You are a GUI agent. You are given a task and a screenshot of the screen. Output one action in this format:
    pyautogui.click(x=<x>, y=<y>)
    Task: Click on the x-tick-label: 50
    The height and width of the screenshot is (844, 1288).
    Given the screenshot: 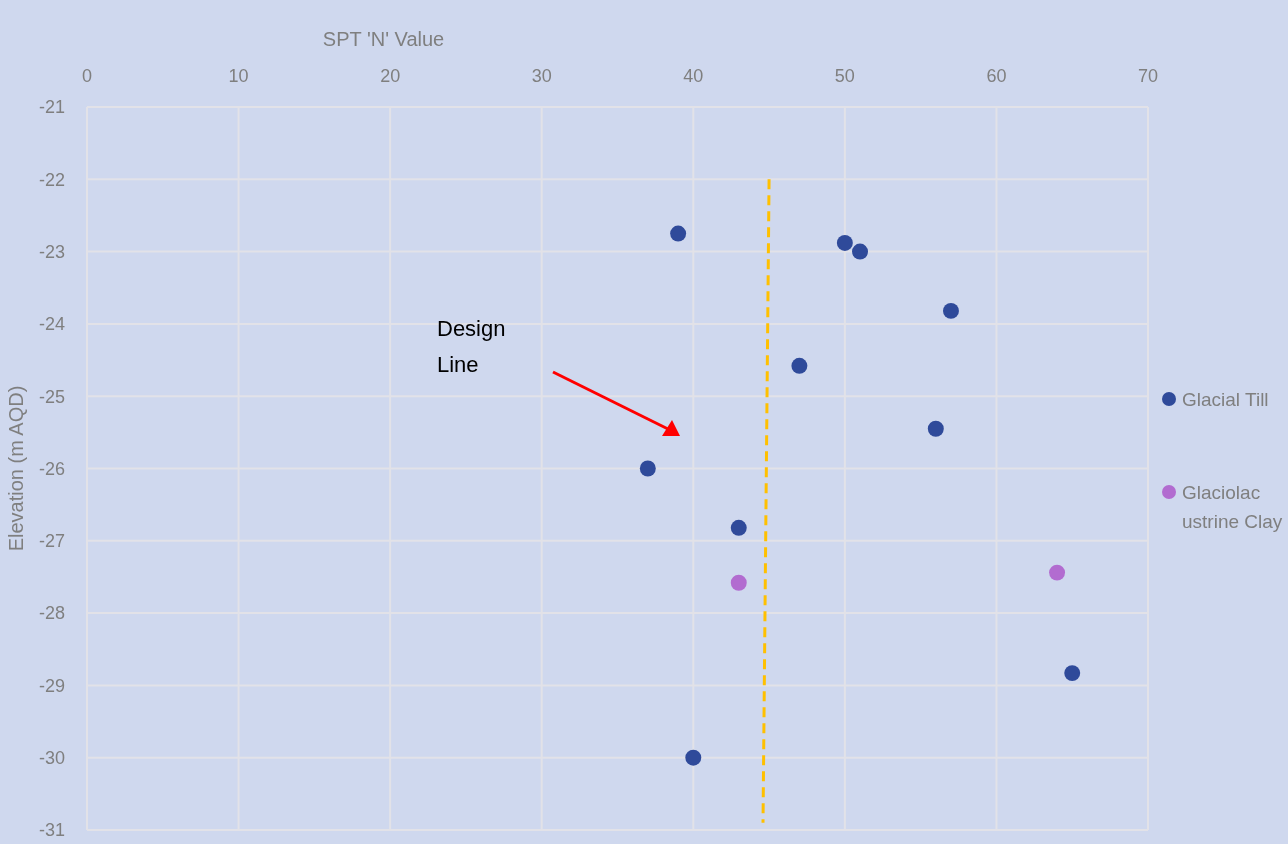 What is the action you would take?
    pyautogui.click(x=844, y=76)
    